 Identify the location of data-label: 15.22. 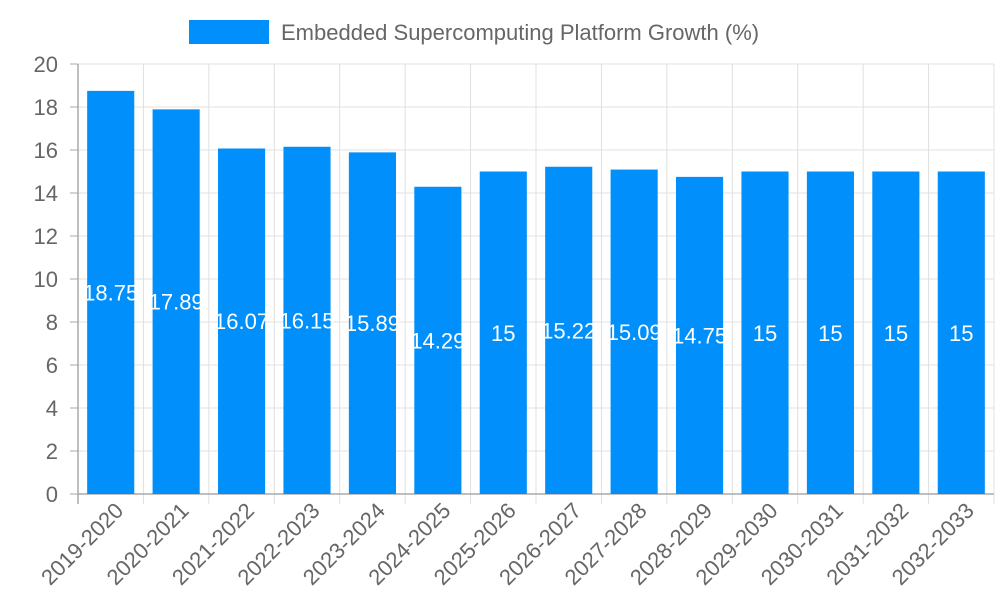
(568, 330).